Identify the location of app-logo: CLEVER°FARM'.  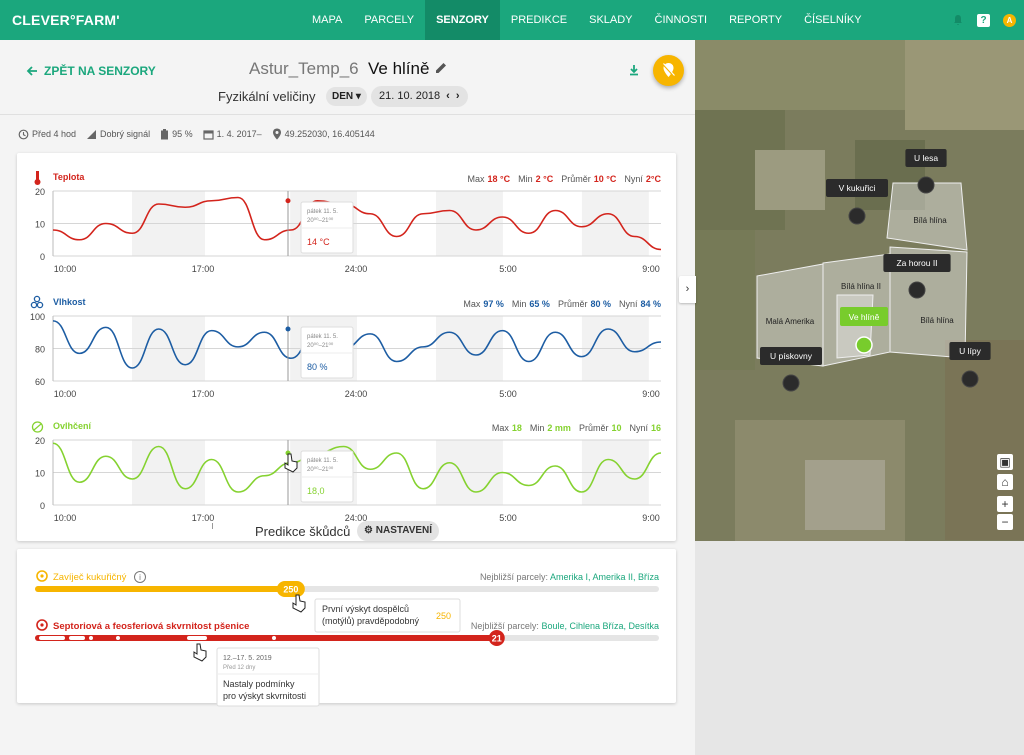
(66, 20).